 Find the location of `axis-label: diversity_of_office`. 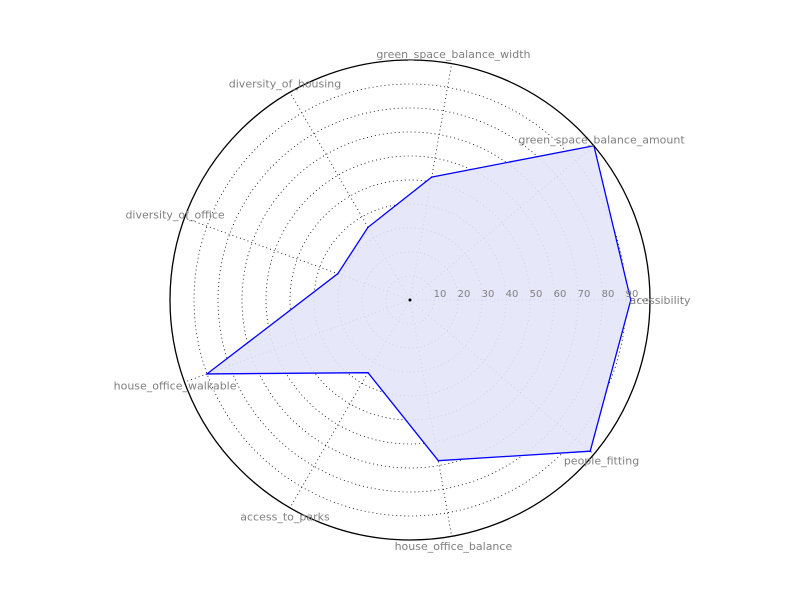

axis-label: diversity_of_office is located at coordinates (174, 214).